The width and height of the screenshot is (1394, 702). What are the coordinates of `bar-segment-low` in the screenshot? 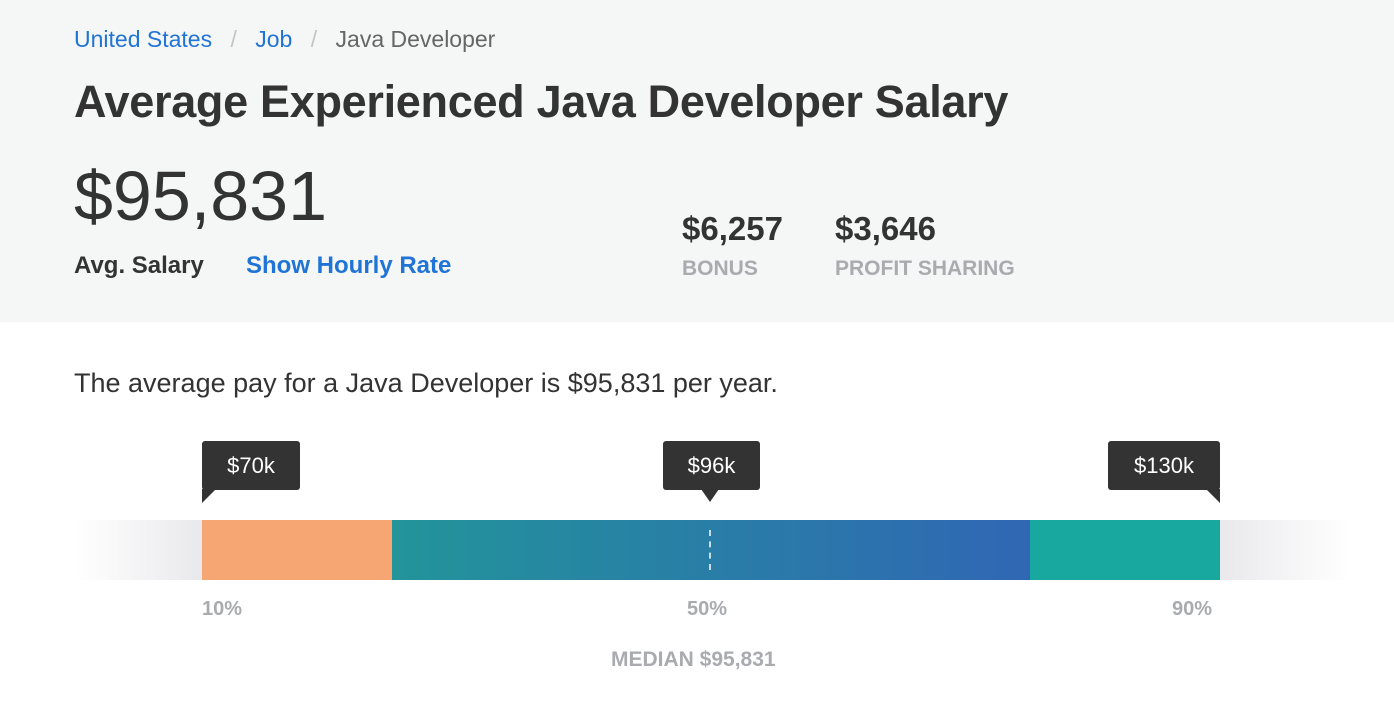 It's located at (297, 550).